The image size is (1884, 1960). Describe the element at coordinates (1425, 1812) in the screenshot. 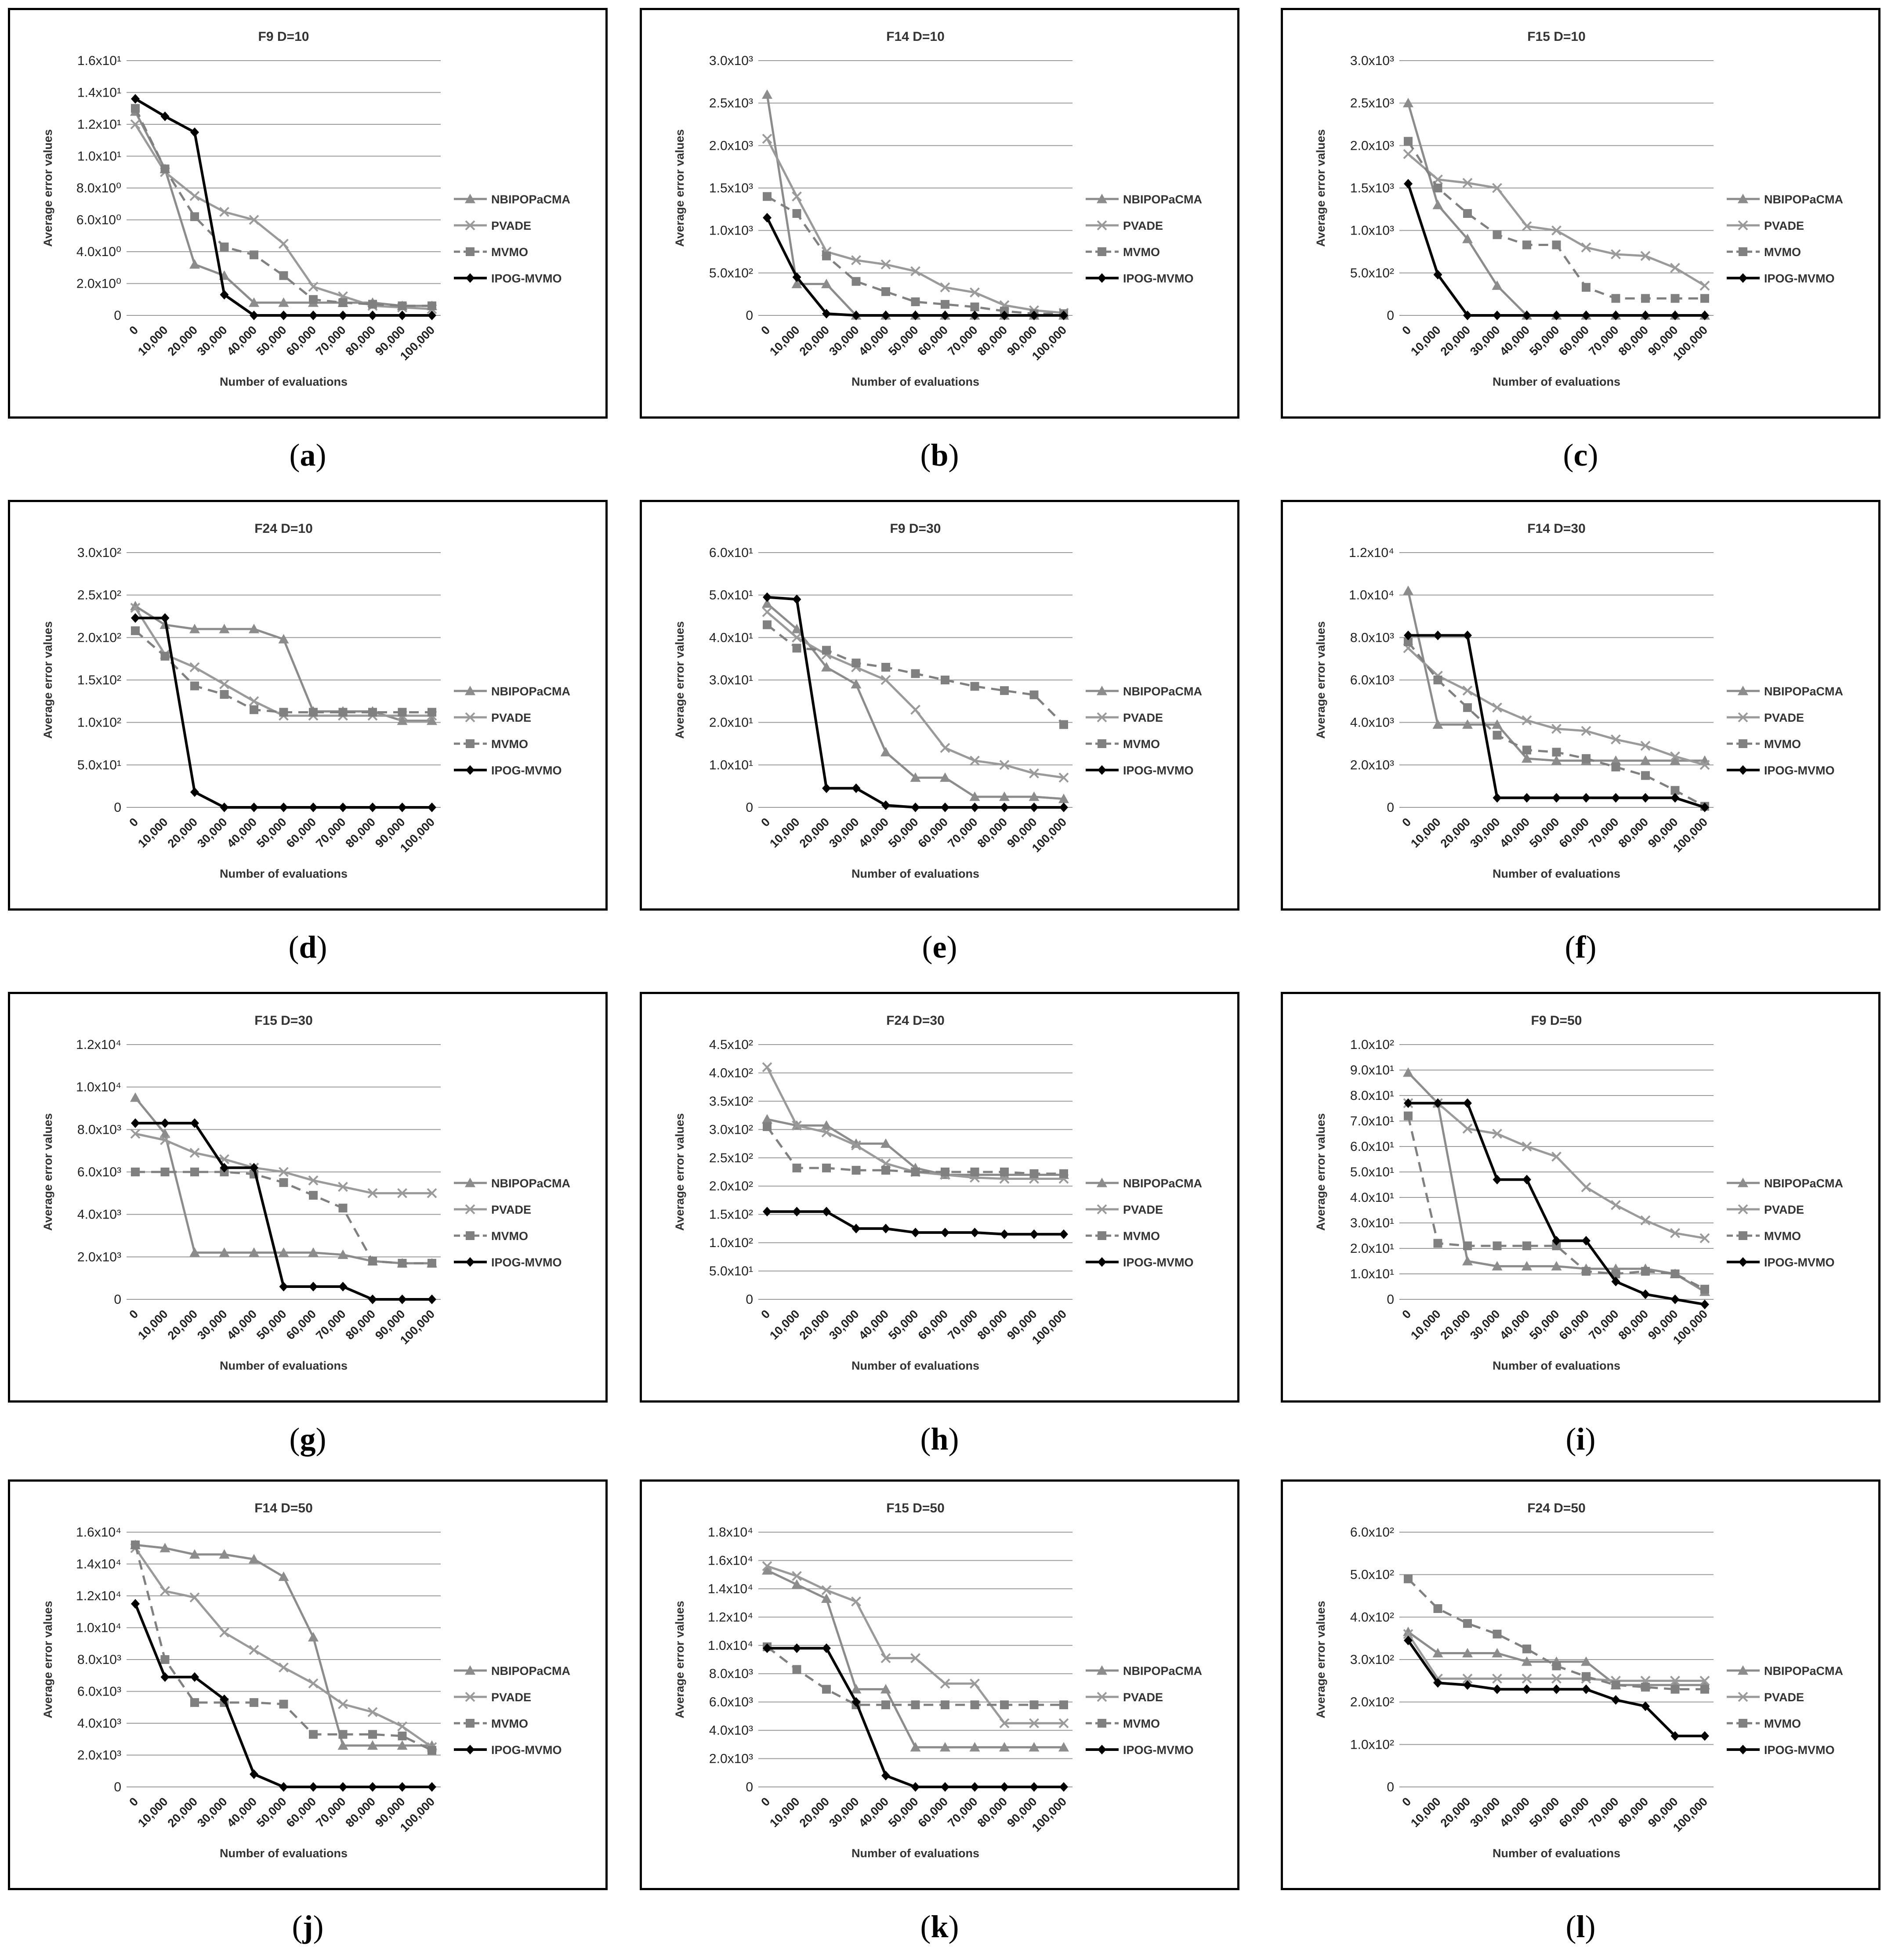

I see `x-tick-label: 10,000` at that location.